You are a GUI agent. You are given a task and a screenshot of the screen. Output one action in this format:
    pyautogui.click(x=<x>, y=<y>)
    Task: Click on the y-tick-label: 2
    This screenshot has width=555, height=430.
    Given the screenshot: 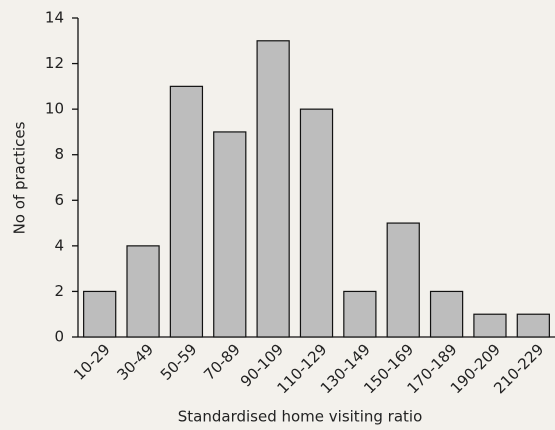 What is the action you would take?
    pyautogui.click(x=59, y=291)
    